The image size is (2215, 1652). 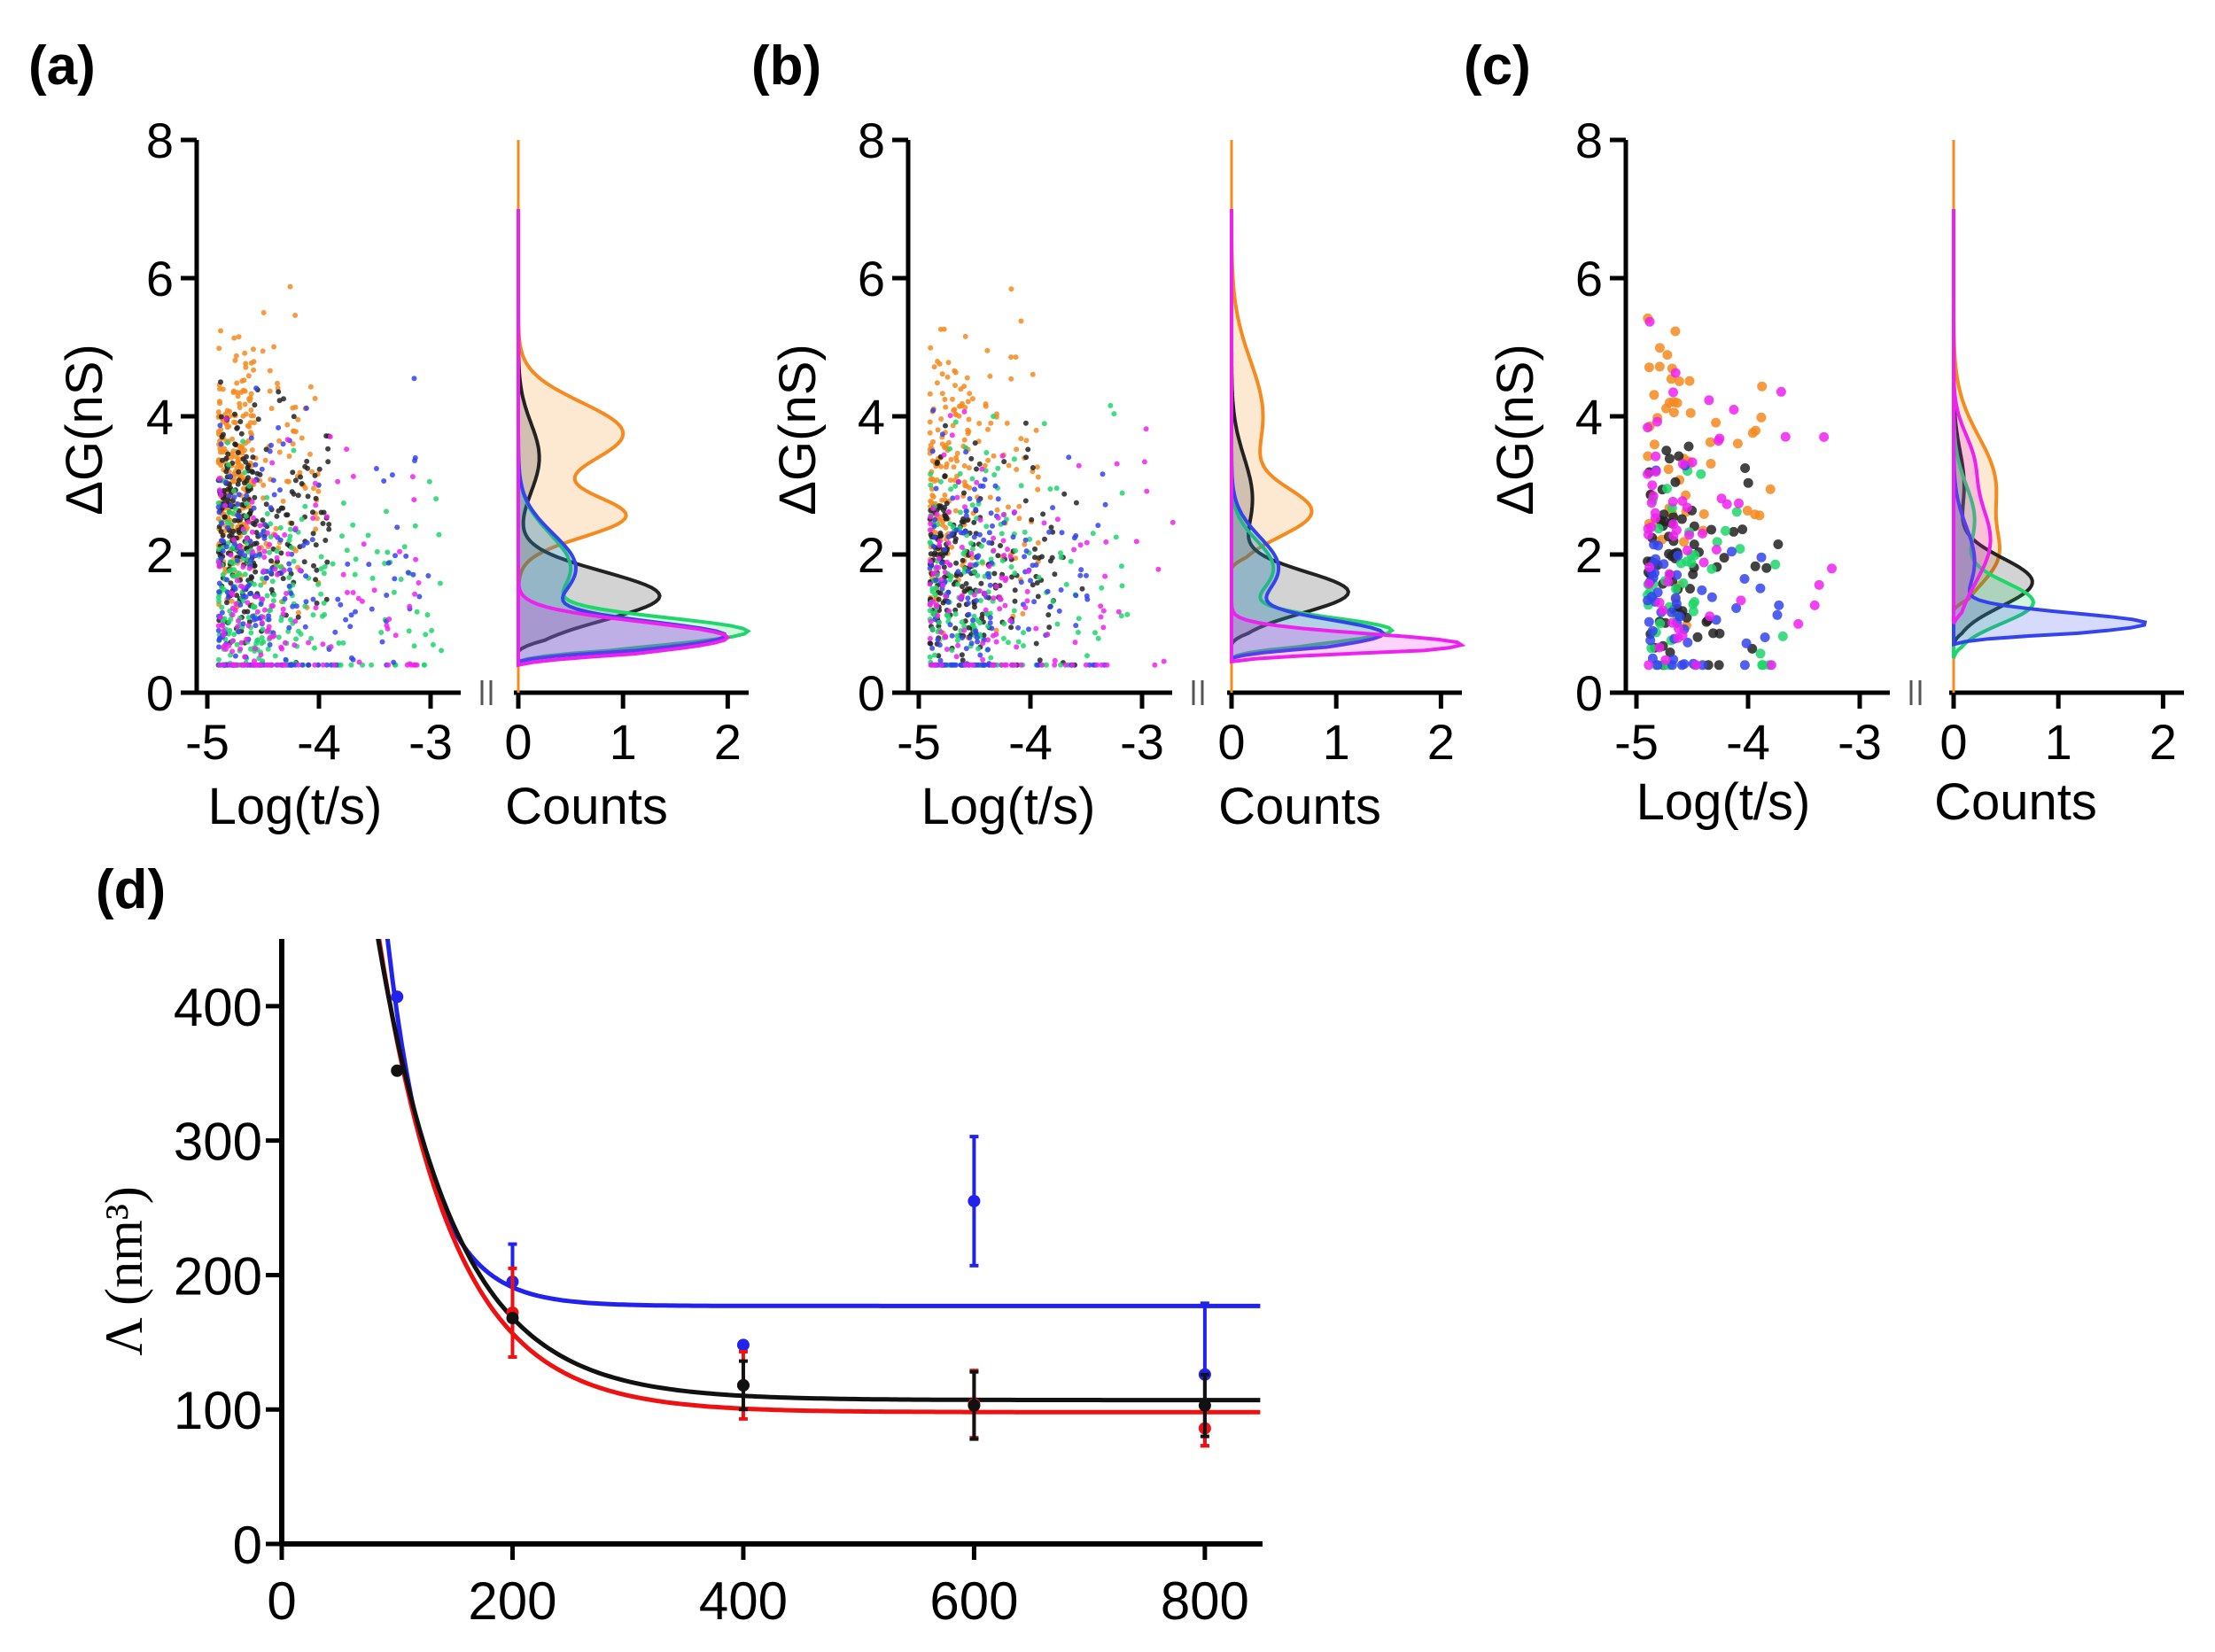 I want to click on x-tick-label: 2, so click(x=2163, y=742).